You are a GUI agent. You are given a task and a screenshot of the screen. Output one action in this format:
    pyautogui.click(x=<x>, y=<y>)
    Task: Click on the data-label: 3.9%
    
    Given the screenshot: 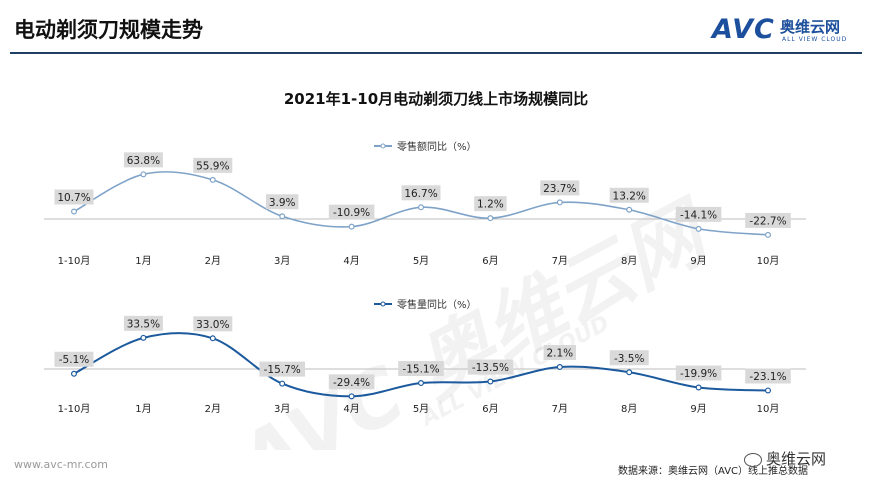 What is the action you would take?
    pyautogui.click(x=282, y=203)
    